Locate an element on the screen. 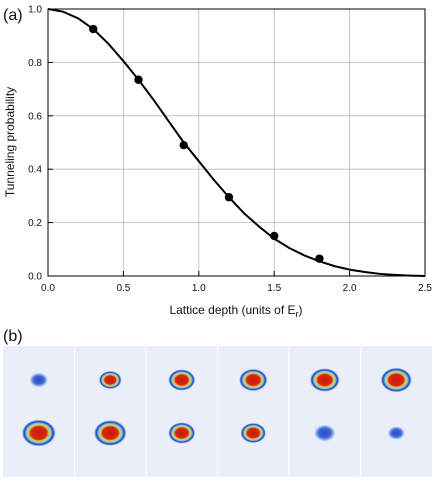 The height and width of the screenshot is (480, 435). panel-b-label: (b) is located at coordinates (13, 336).